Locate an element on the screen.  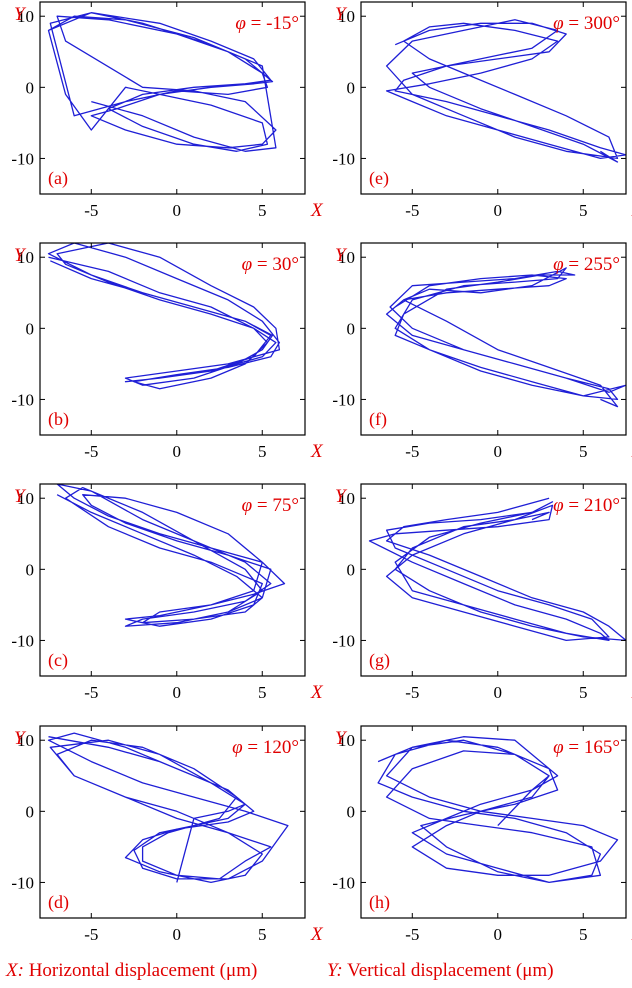
x-tick-label-g: 0 is located at coordinates (498, 692).